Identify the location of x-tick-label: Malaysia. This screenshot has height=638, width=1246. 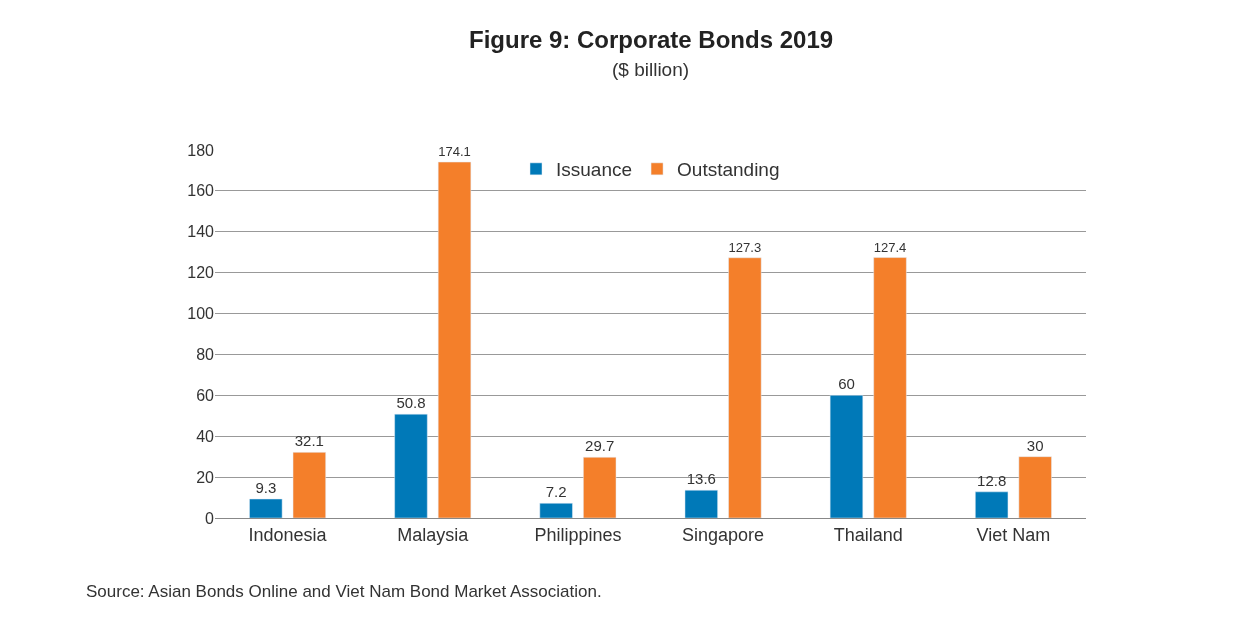
(433, 534).